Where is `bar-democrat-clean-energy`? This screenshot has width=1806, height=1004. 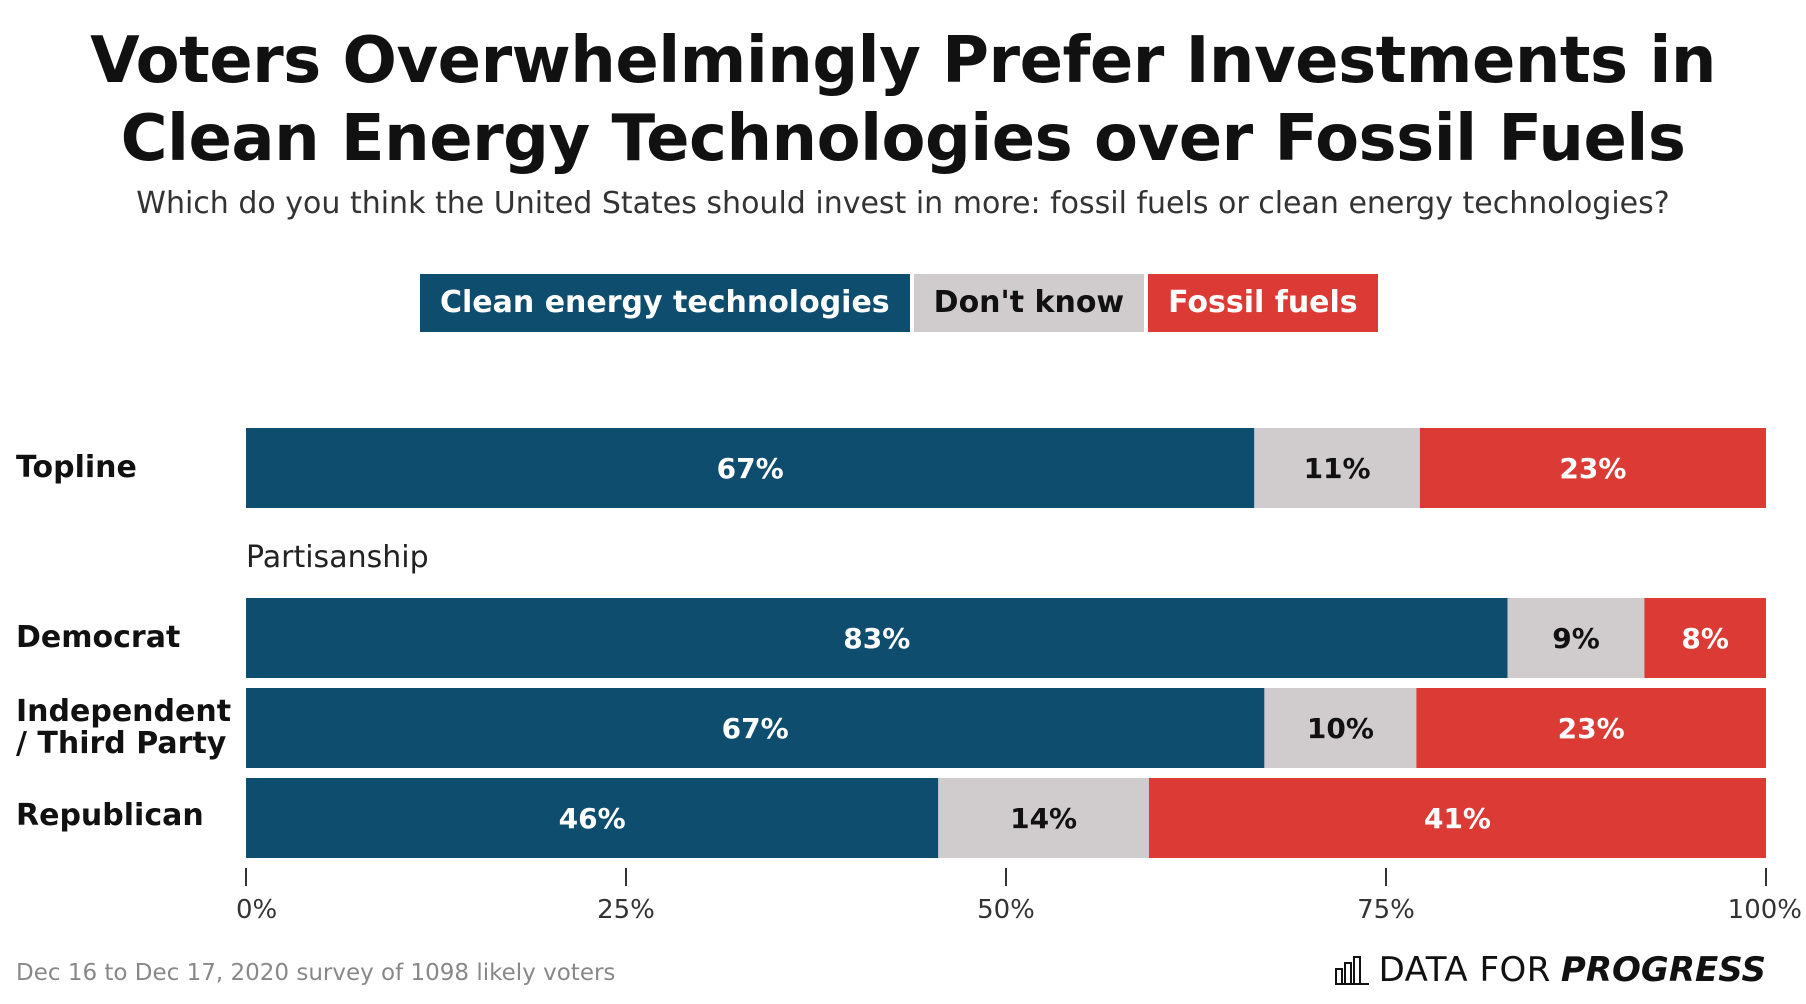
bar-democrat-clean-energy is located at coordinates (877, 638).